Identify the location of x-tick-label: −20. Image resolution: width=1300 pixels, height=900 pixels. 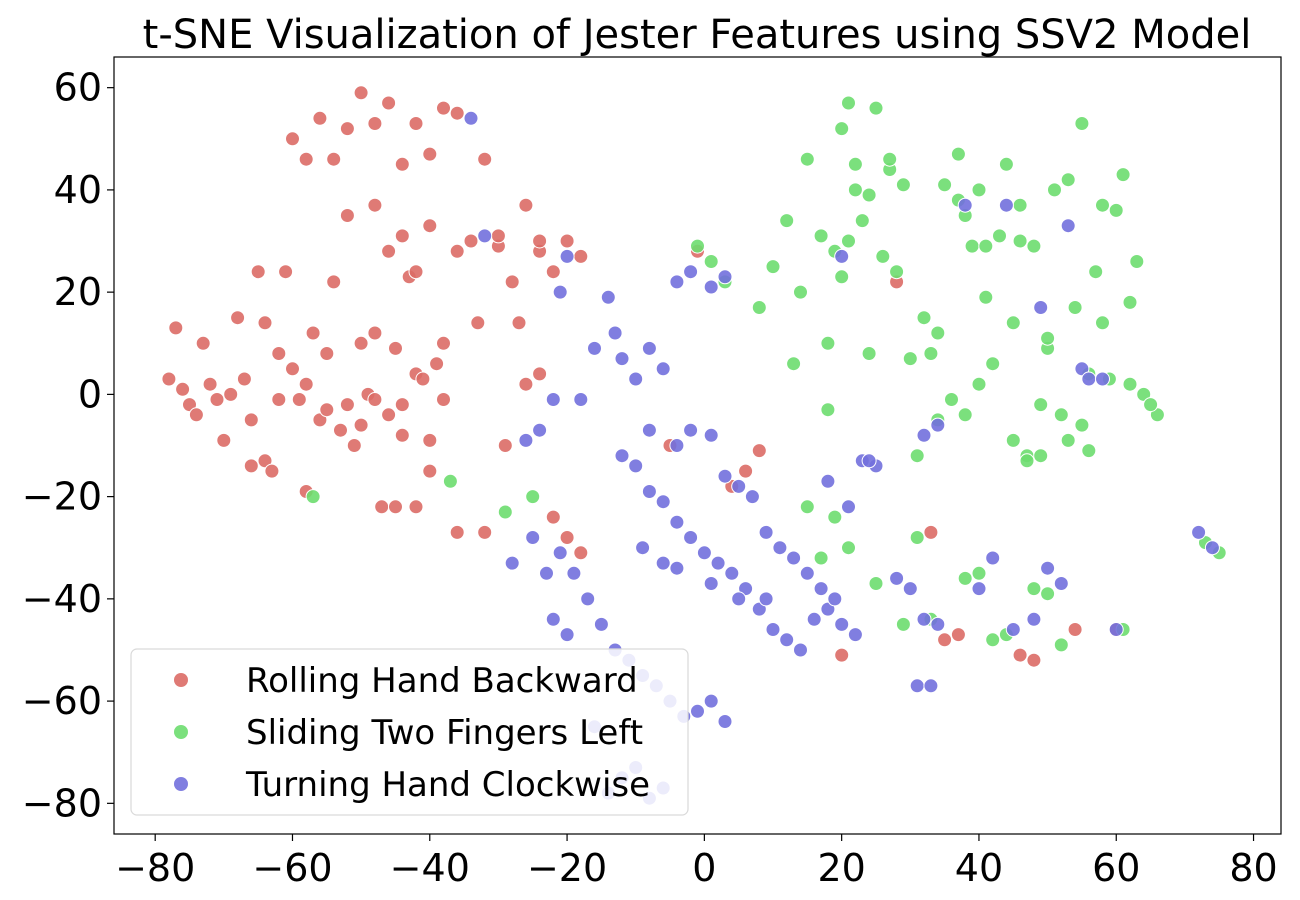
(567, 868).